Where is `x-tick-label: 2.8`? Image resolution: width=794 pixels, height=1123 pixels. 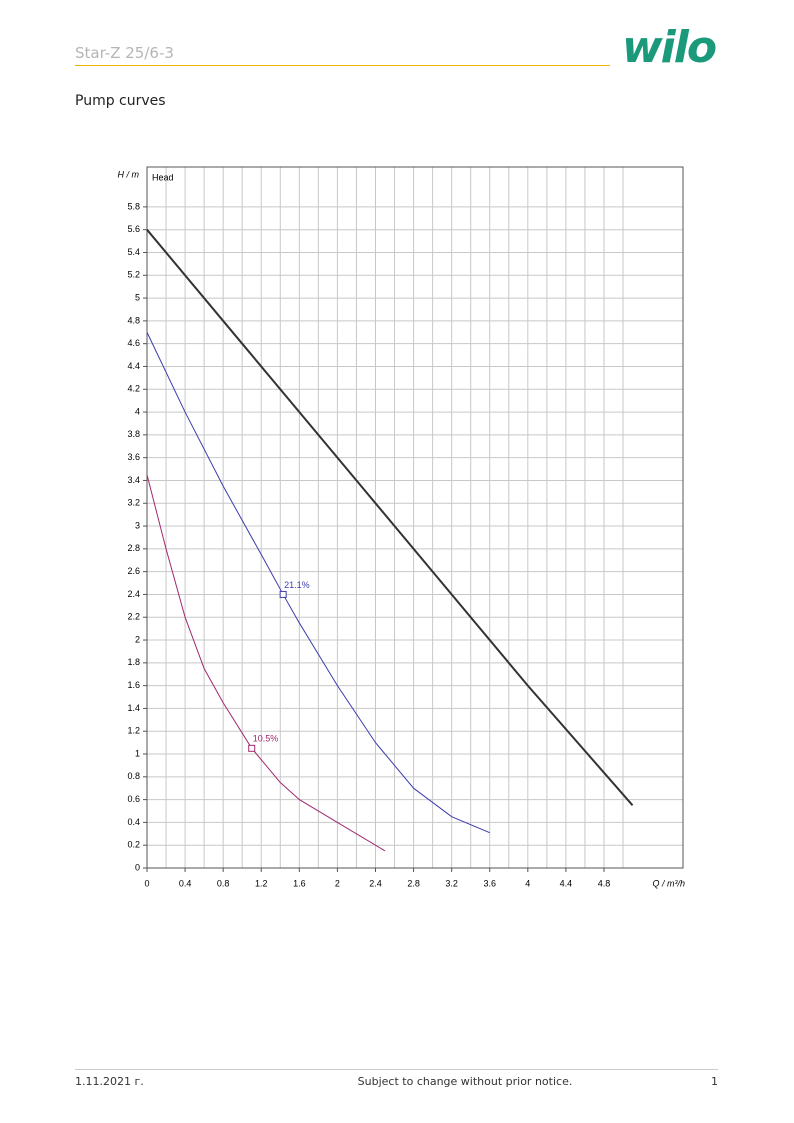
x-tick-label: 2.8 is located at coordinates (413, 883).